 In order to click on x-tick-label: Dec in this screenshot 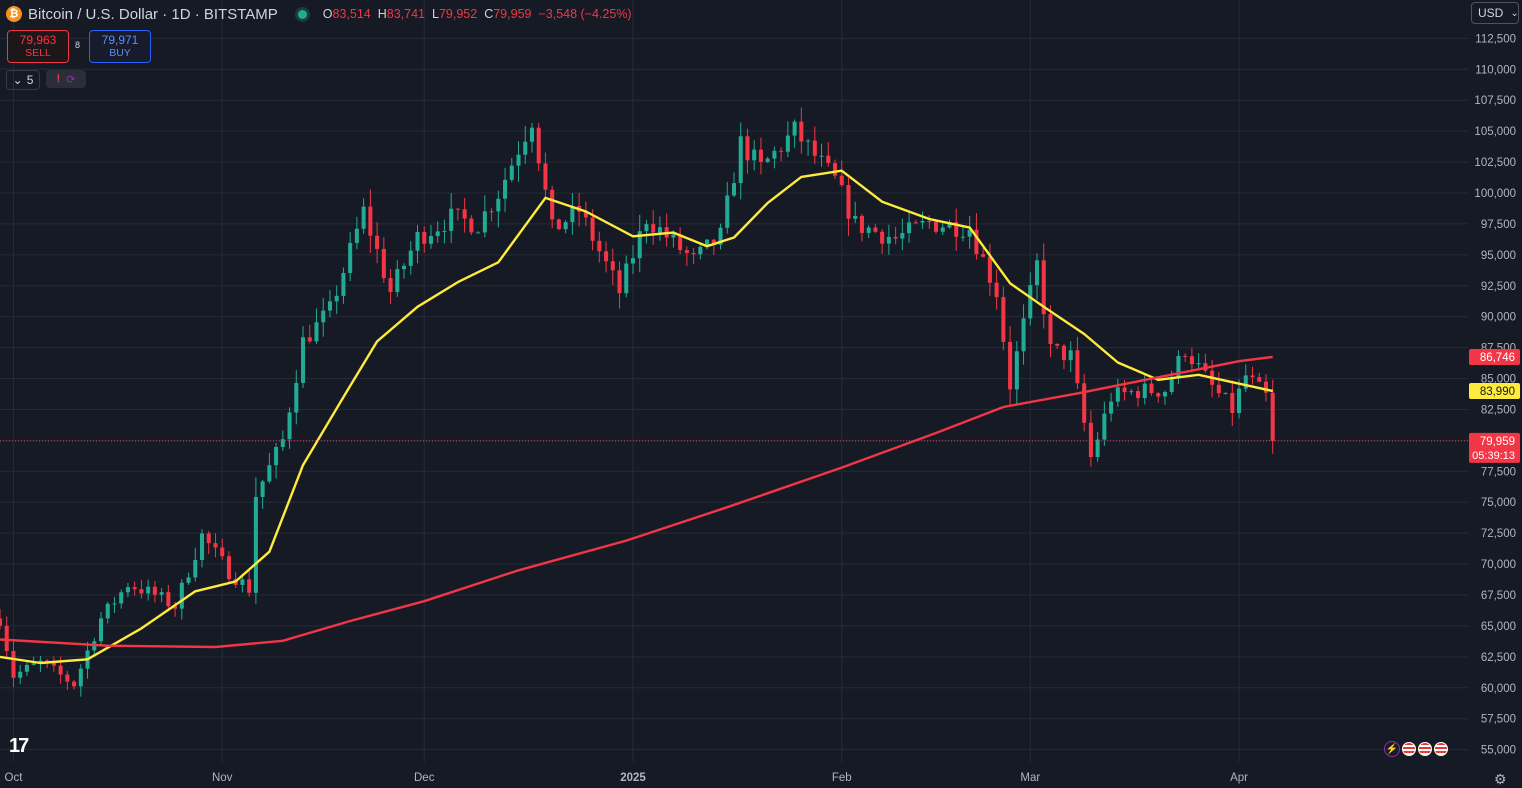, I will do `click(424, 778)`.